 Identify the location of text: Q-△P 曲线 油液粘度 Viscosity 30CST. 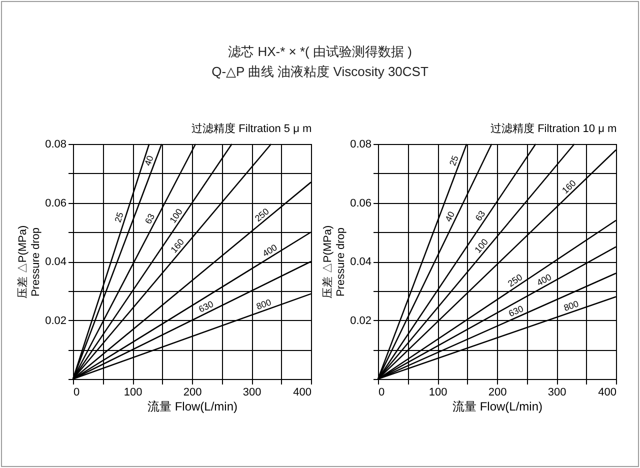
(320, 72).